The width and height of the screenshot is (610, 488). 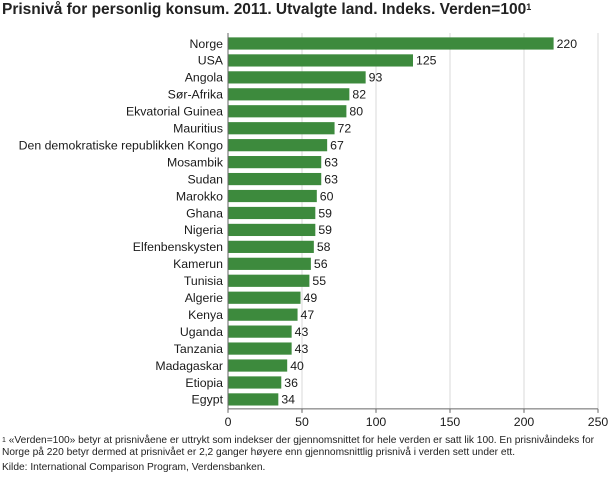 What do you see at coordinates (174, 112) in the screenshot?
I see `category-label: Ekvatorial Guinea` at bounding box center [174, 112].